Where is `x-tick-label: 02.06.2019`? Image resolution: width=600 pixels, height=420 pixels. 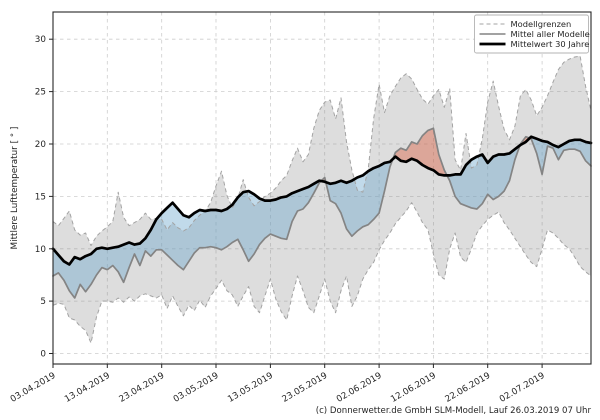
x-tick-label: 02.06.2019 is located at coordinates (359, 388).